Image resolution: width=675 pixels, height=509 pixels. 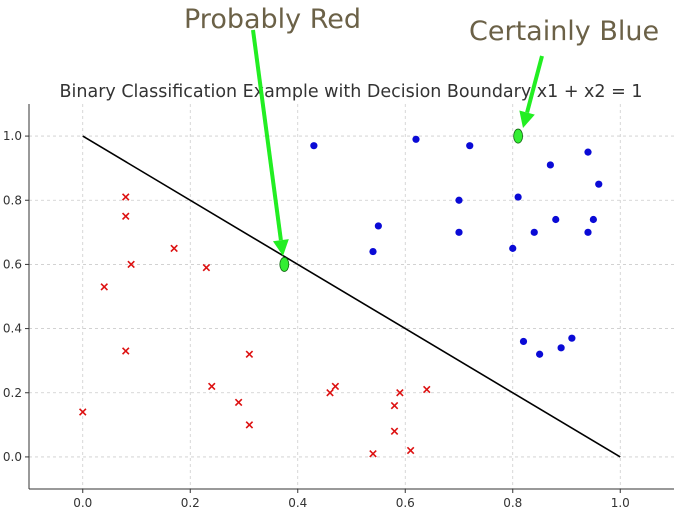 I want to click on y-tick-label: 0.2, so click(x=12, y=393).